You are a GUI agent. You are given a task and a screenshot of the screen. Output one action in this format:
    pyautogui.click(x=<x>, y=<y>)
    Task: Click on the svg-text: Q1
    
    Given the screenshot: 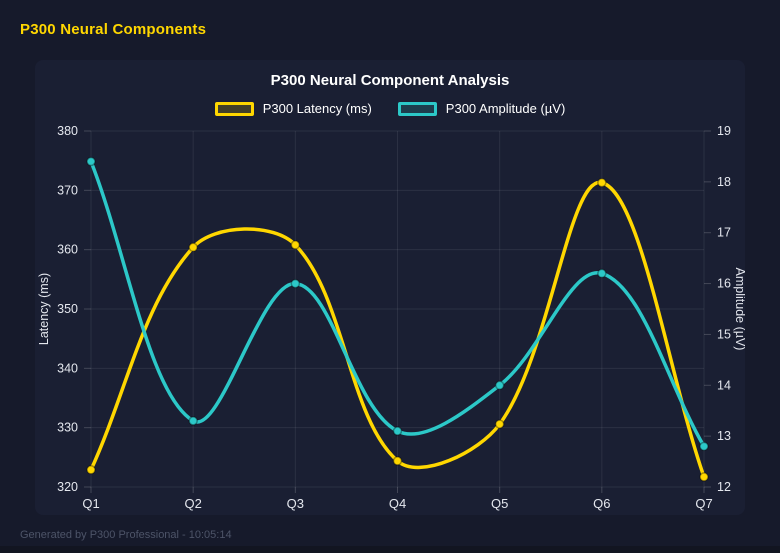 What is the action you would take?
    pyautogui.click(x=90, y=503)
    